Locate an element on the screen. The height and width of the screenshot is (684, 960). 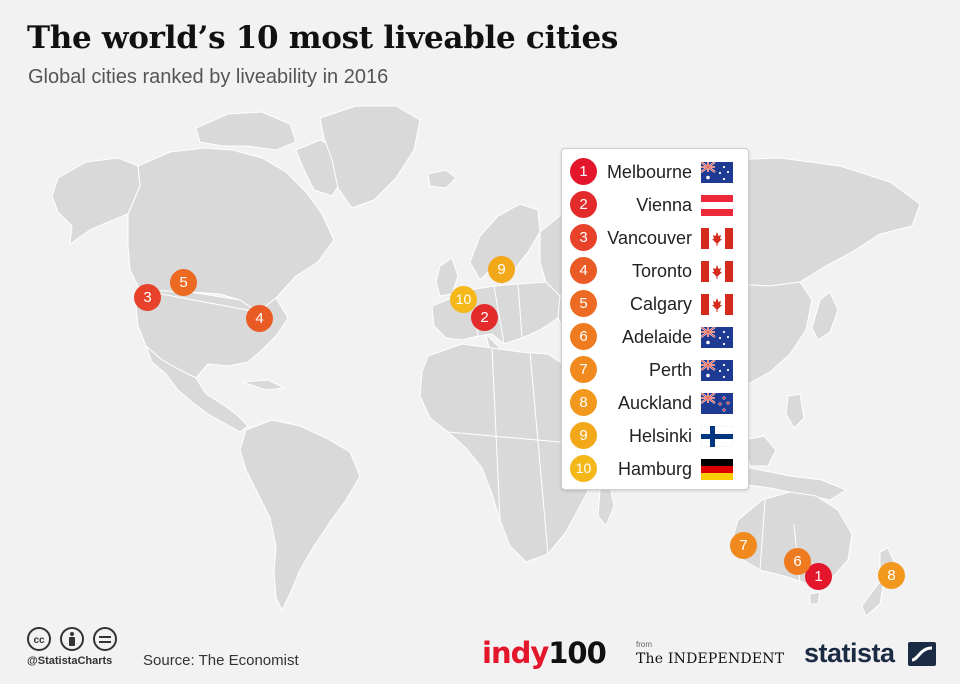
svg-text: cc is located at coordinates (39, 640).